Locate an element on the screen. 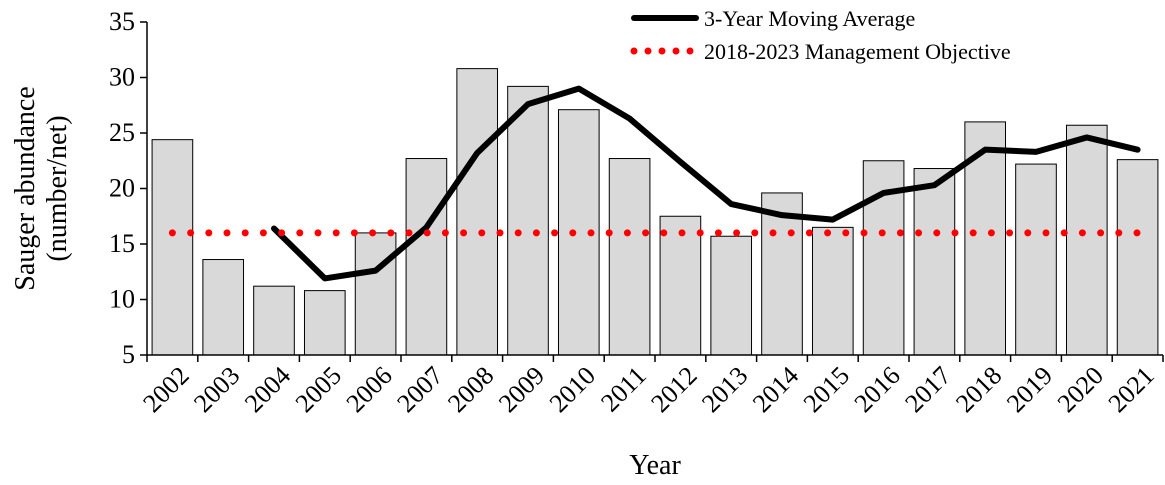 This screenshot has width=1165, height=485. x-tick-label: 2021 is located at coordinates (1131, 389).